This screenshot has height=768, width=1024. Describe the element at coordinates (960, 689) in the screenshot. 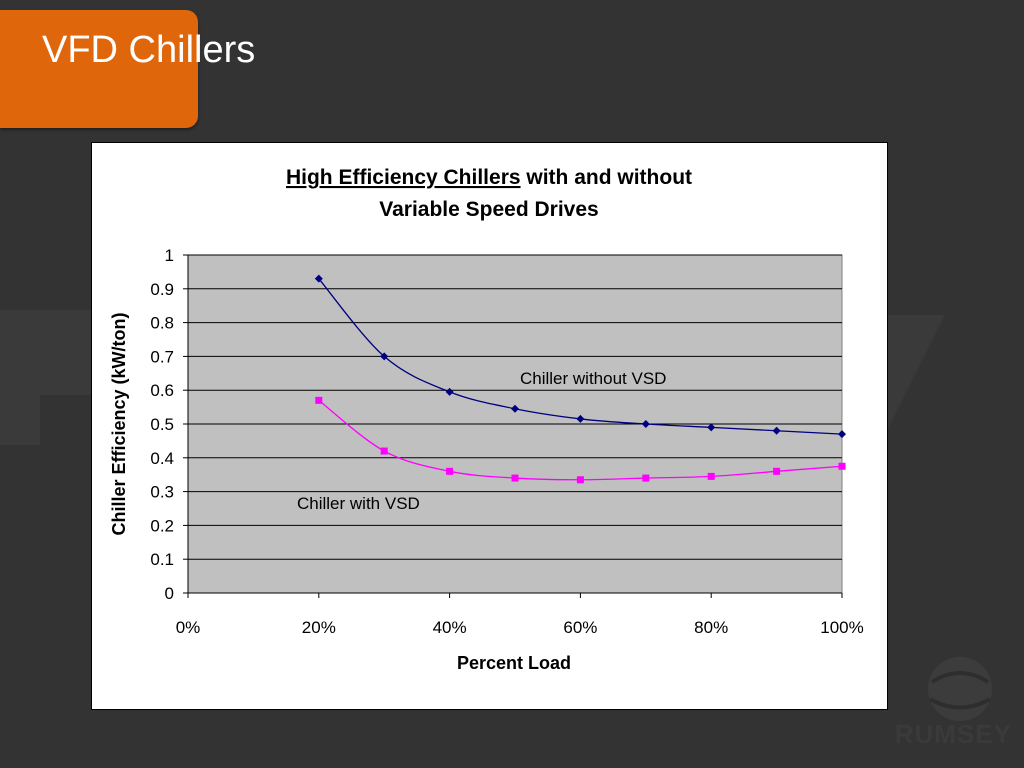

I see `rumsey-logo-icon` at that location.